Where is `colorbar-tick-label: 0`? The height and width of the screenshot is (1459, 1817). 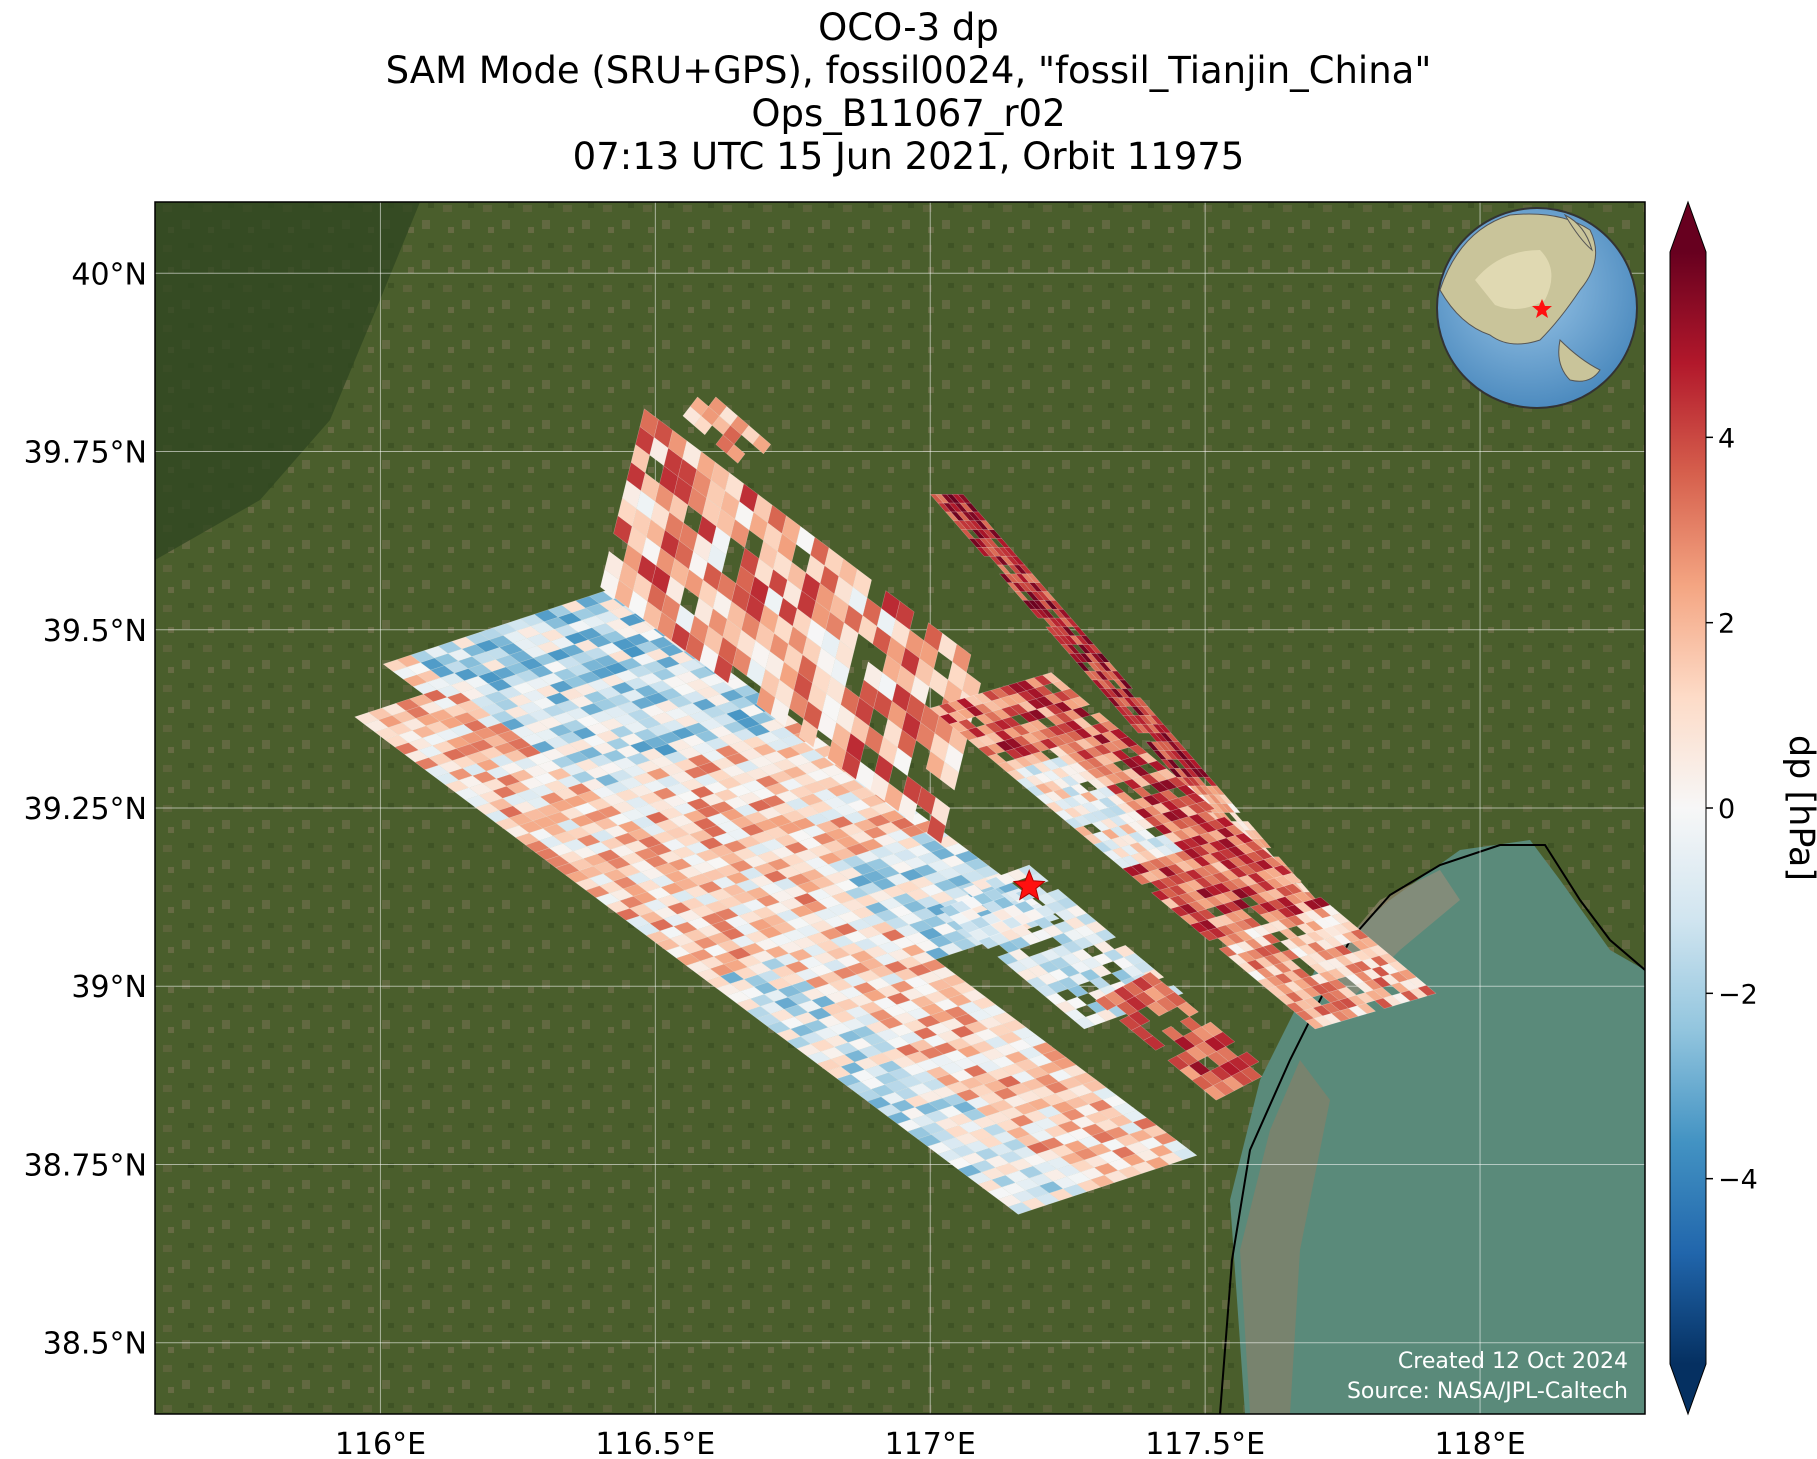 colorbar-tick-label: 0 is located at coordinates (1726, 809).